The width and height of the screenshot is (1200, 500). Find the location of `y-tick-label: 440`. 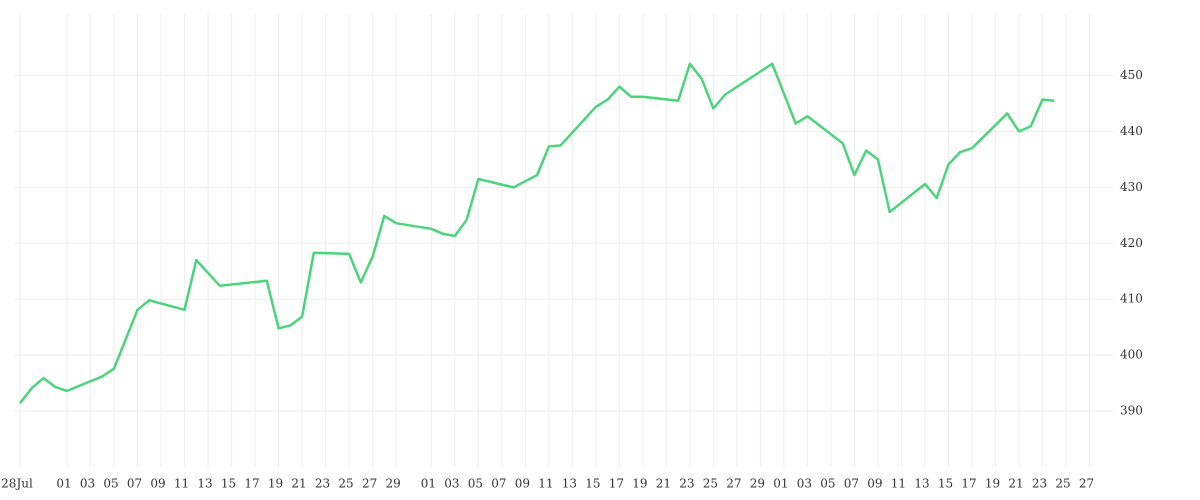

y-tick-label: 440 is located at coordinates (1131, 131).